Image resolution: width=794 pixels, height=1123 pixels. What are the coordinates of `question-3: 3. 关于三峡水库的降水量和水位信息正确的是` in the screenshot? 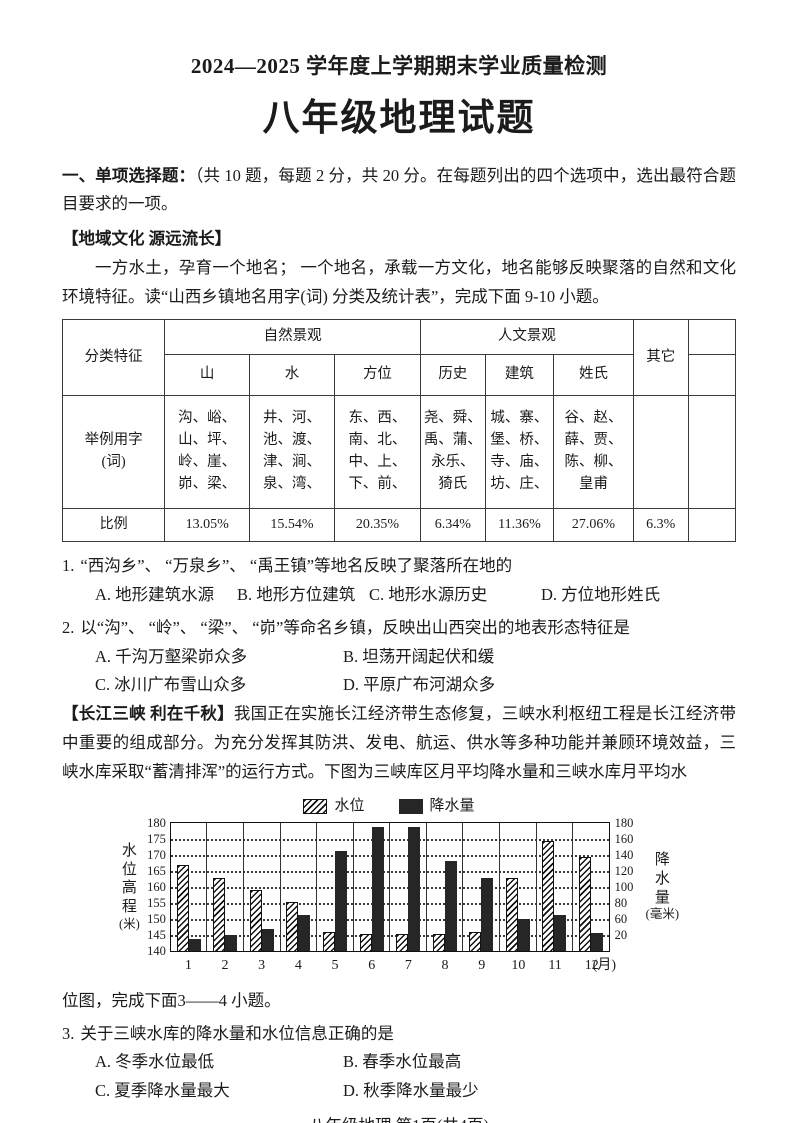 It's located at (399, 1034).